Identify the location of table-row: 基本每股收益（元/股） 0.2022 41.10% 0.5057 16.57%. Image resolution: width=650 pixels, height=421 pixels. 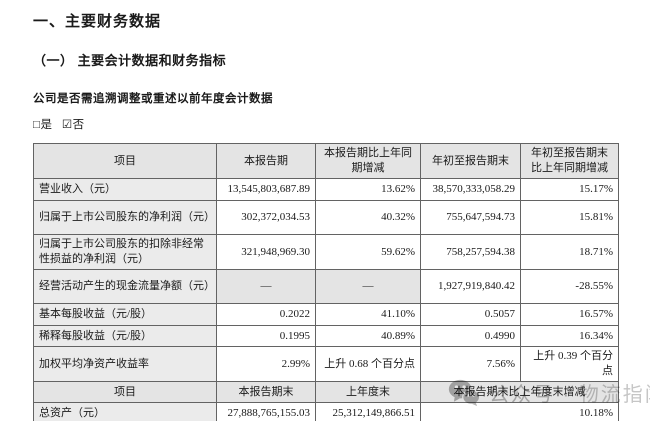
(326, 314).